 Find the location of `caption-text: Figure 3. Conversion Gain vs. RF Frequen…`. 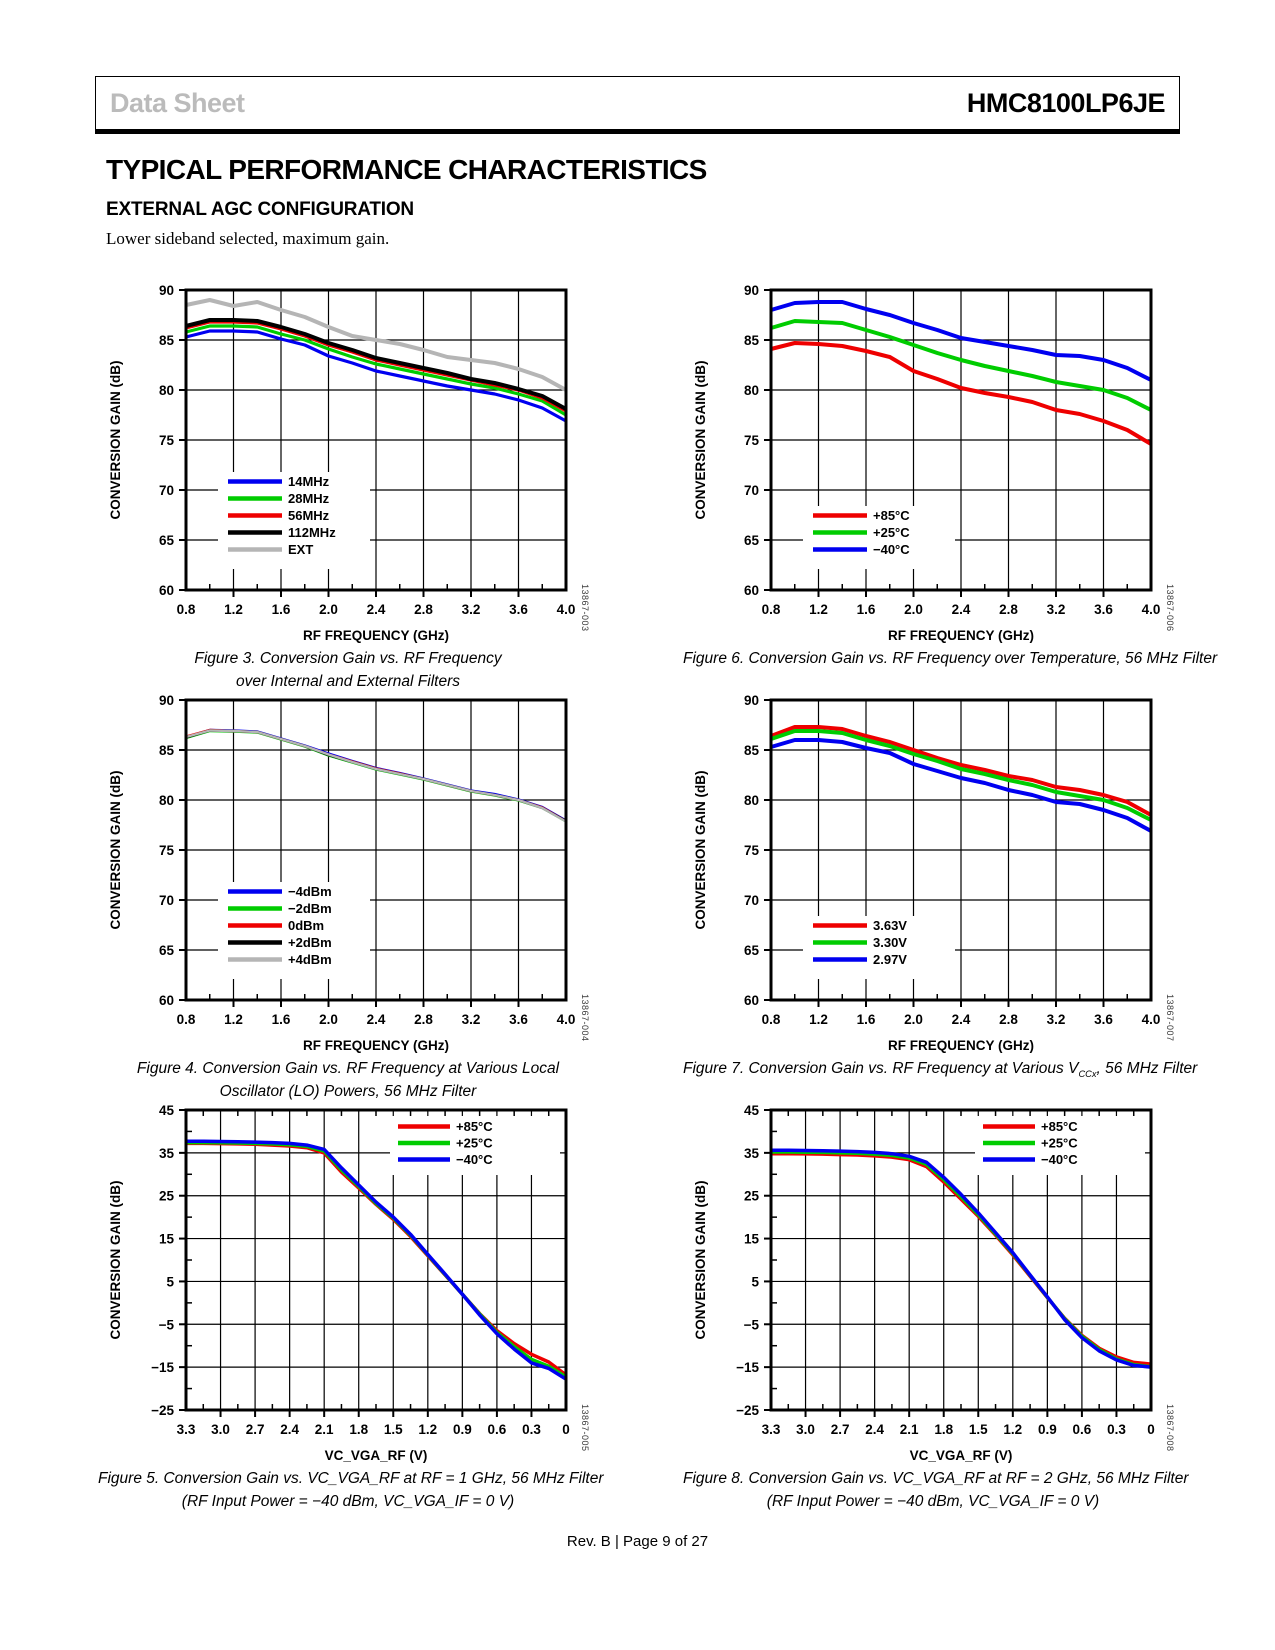

caption-text: Figure 3. Conversion Gain vs. RF Frequen… is located at coordinates (348, 658).